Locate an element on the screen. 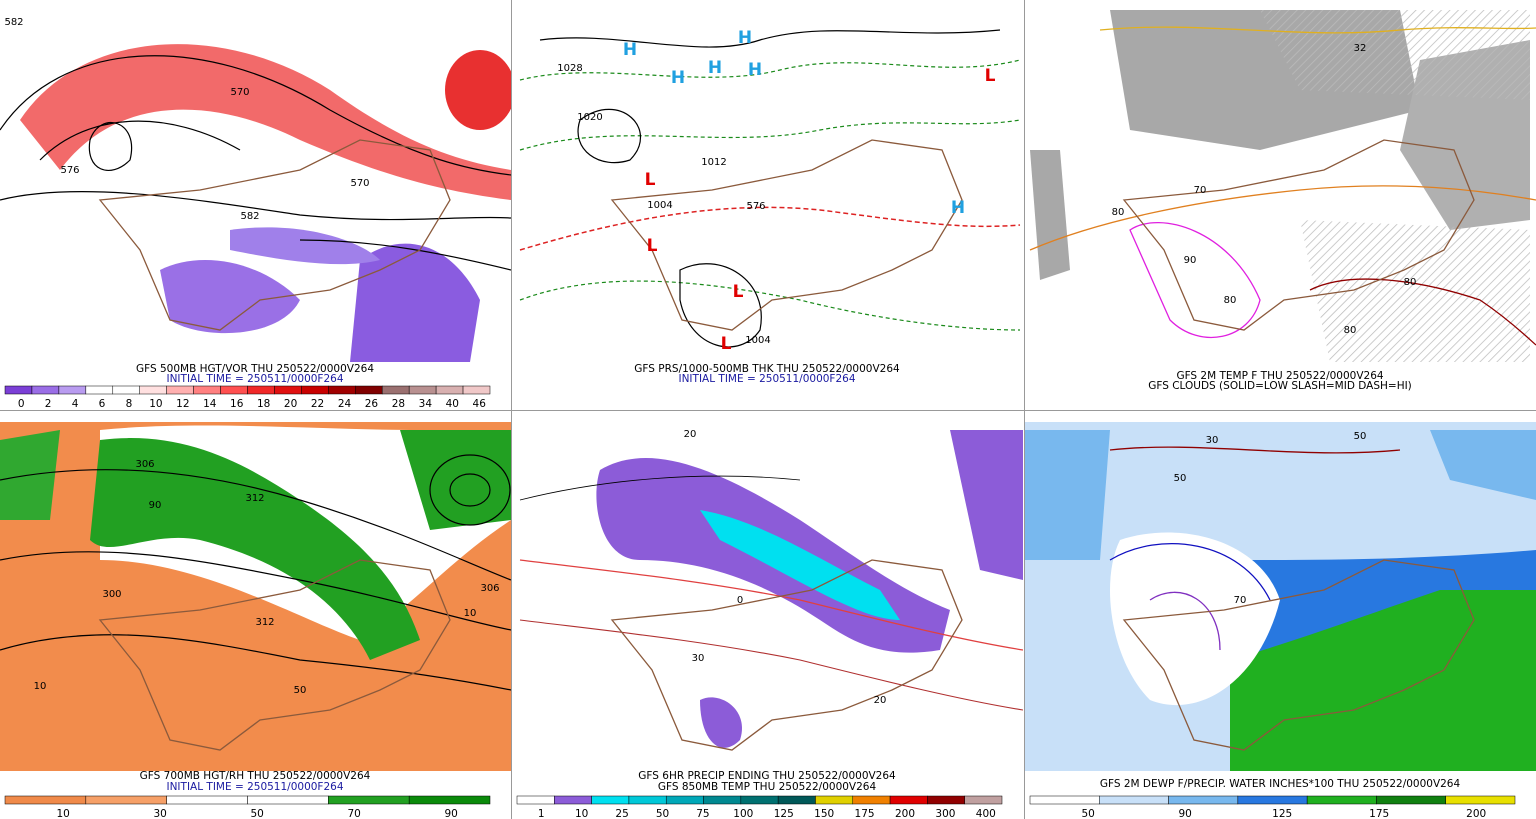 The image size is (1536, 819). colorbar-label: 150 is located at coordinates (824, 813).